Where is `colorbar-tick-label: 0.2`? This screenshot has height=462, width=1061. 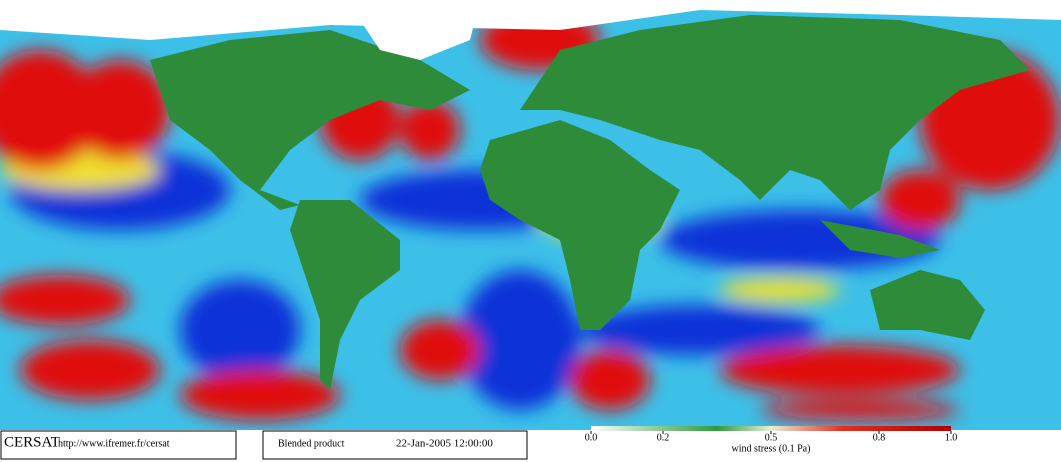 colorbar-tick-label: 0.2 is located at coordinates (663, 437).